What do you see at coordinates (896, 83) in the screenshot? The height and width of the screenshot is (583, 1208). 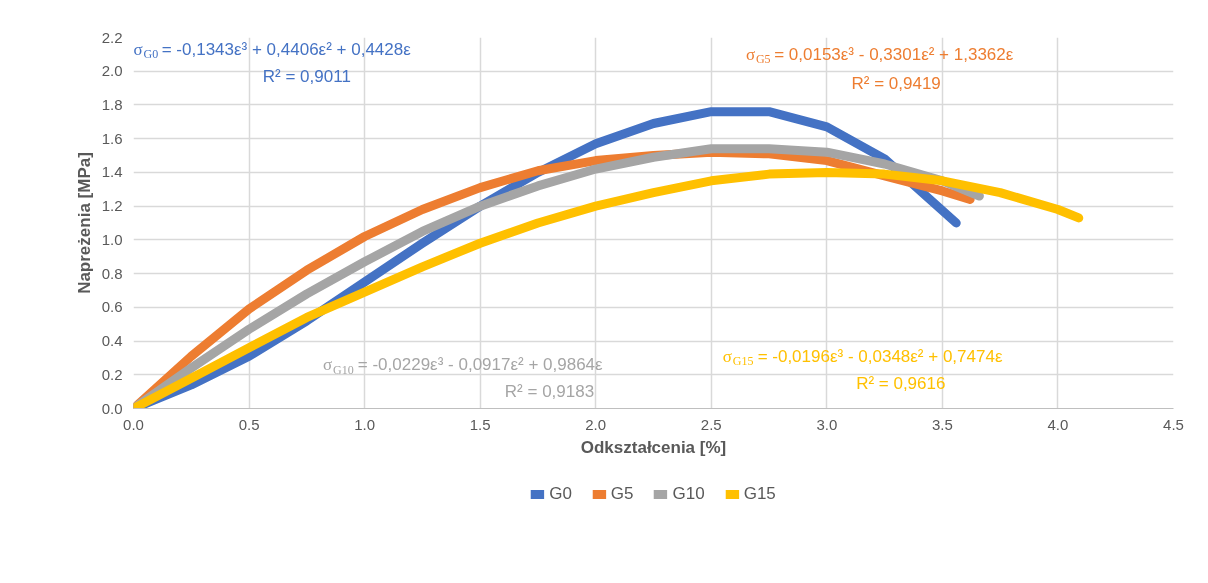 I see `annotation: R² = 0,9419` at bounding box center [896, 83].